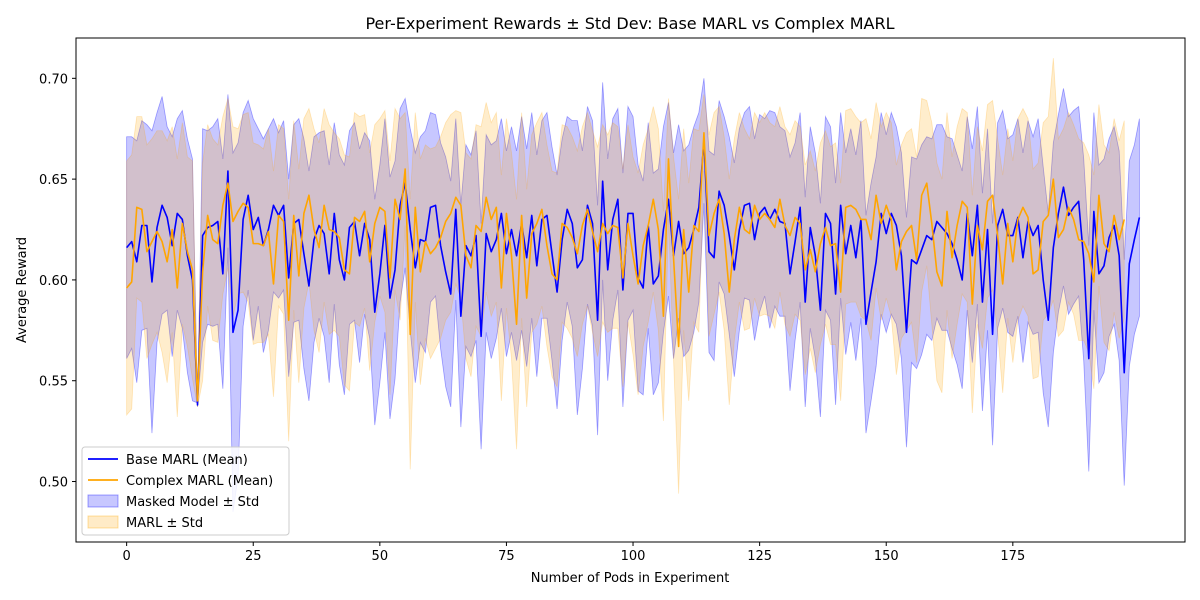 This screenshot has width=1200, height=600. What do you see at coordinates (199, 481) in the screenshot?
I see `legend-label: Complex MARL (Mean)` at bounding box center [199, 481].